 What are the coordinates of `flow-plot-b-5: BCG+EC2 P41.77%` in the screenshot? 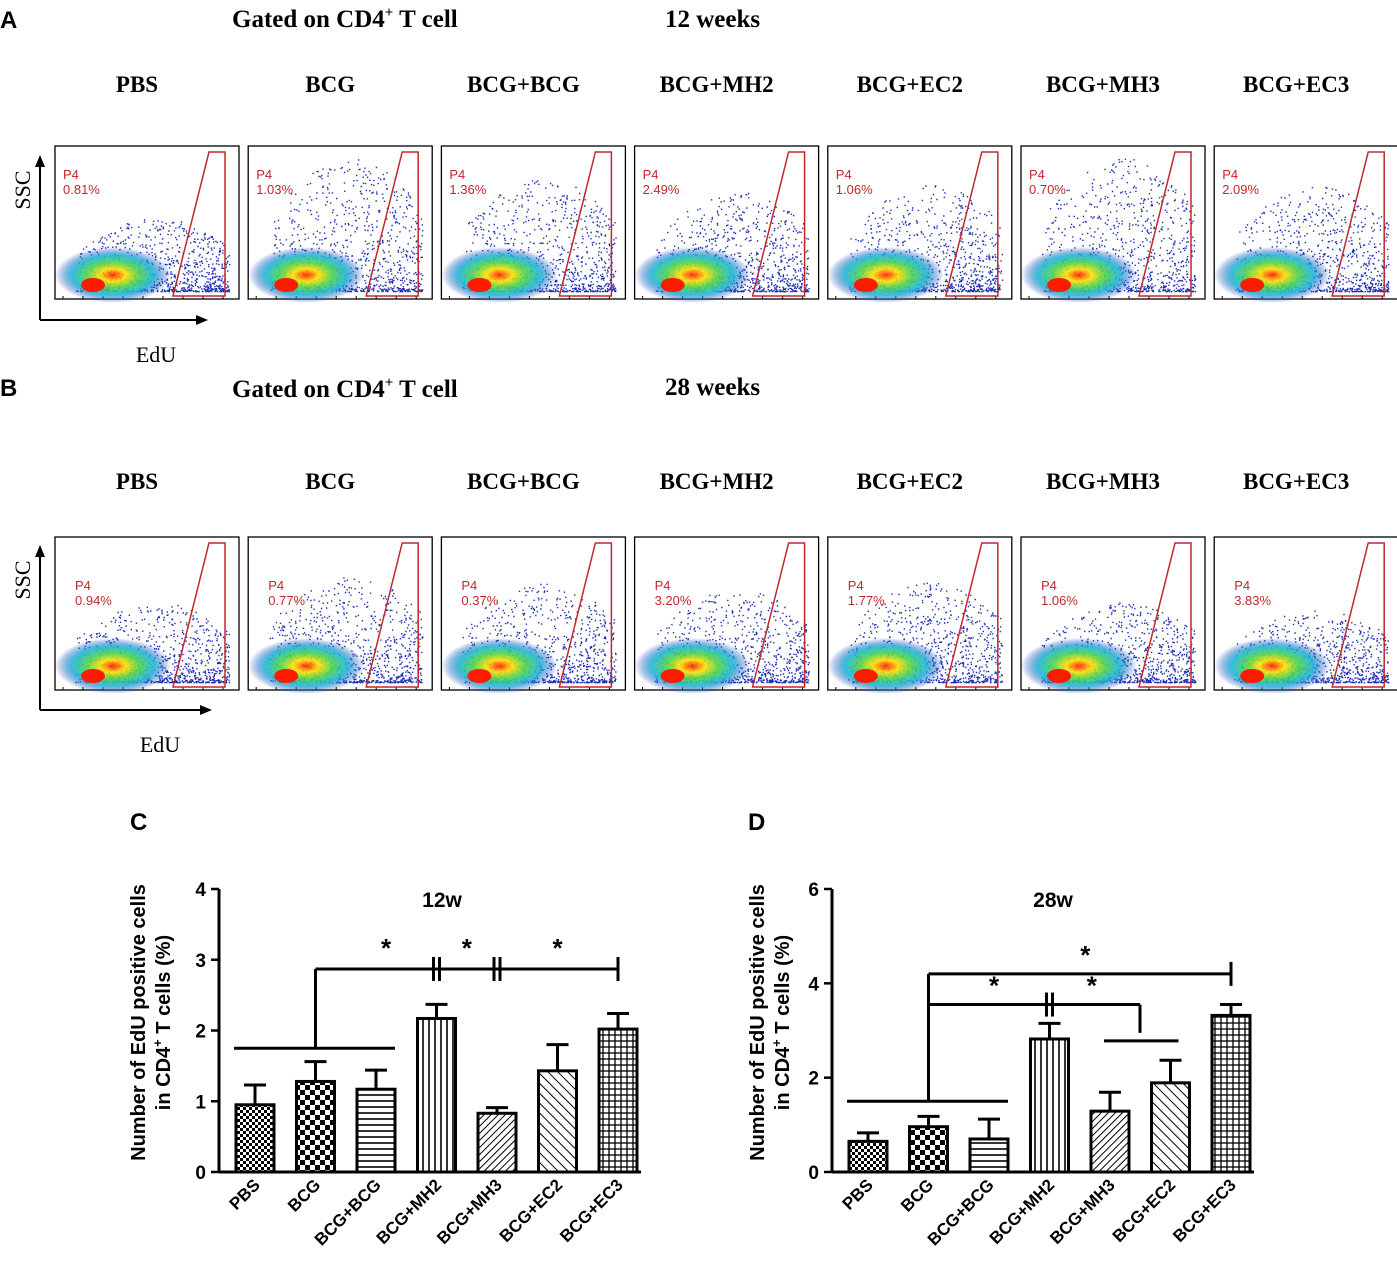 It's located at (920, 581).